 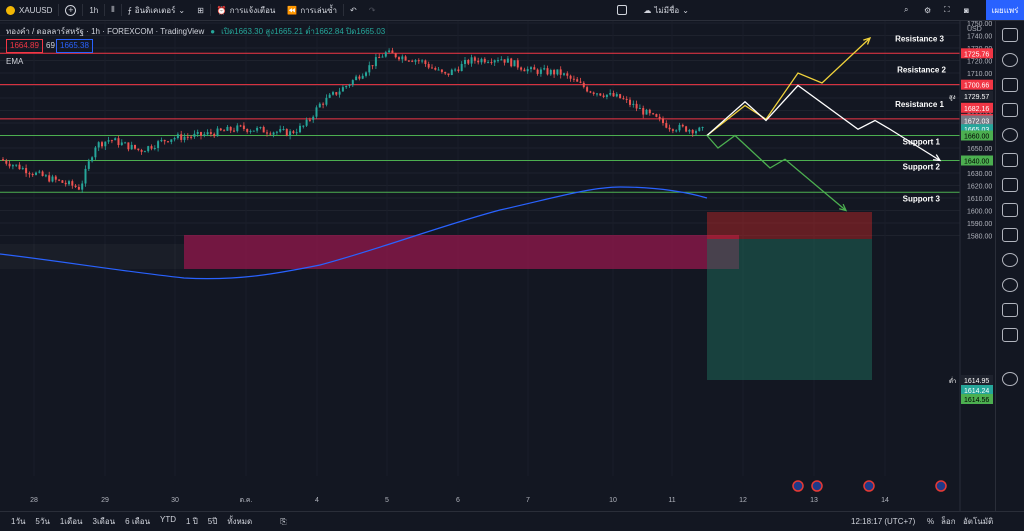 I want to click on undo-button: ↶, so click(x=353, y=10).